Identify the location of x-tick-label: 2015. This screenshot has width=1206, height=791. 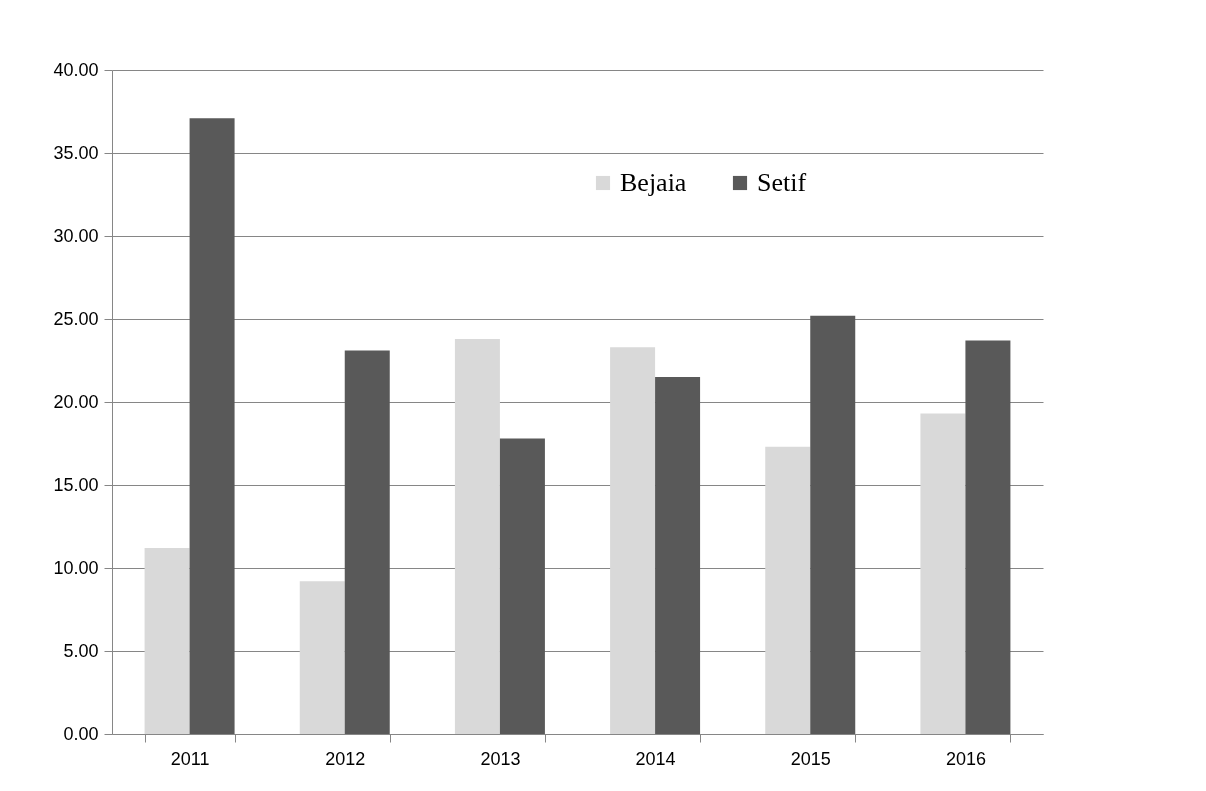
(810, 758).